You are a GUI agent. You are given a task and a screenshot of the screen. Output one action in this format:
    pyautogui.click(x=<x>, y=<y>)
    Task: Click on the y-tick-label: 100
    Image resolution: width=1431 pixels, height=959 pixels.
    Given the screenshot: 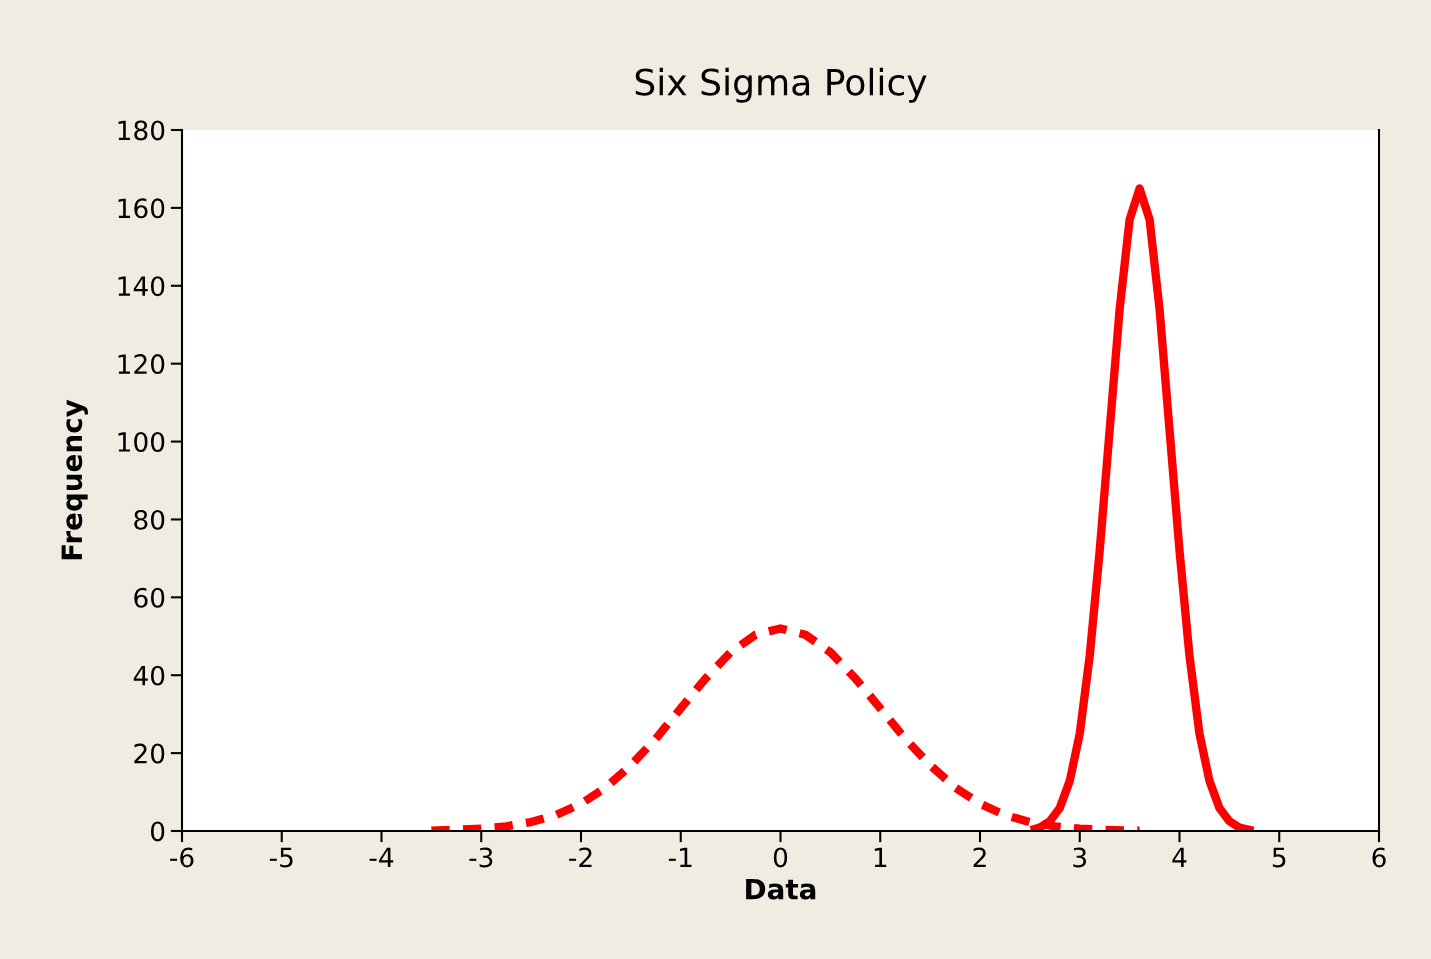 What is the action you would take?
    pyautogui.click(x=141, y=442)
    